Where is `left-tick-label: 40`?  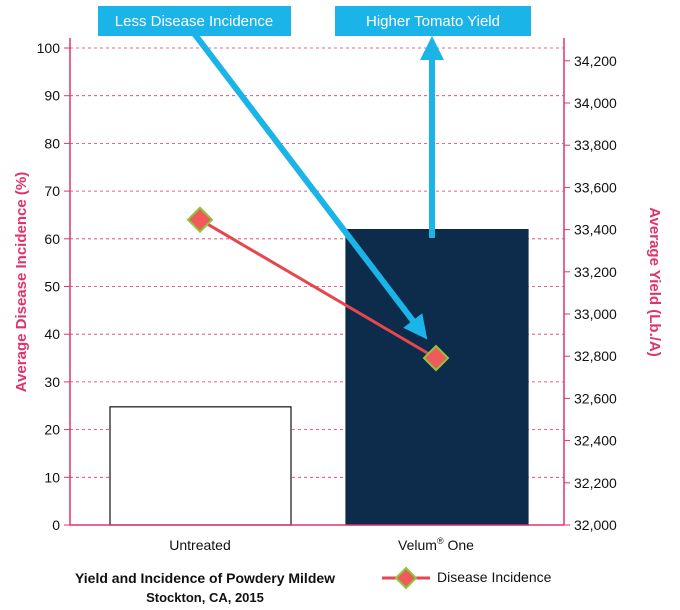
left-tick-label: 40 is located at coordinates (52, 334).